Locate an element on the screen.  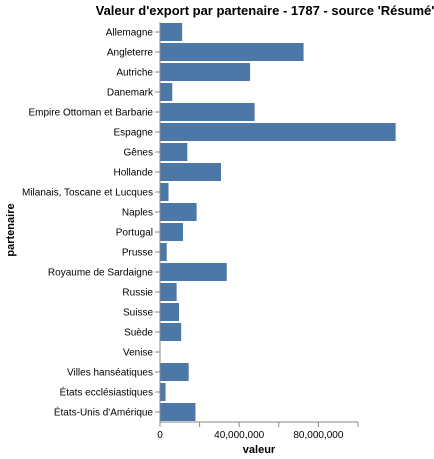
y-tick-label: Autriche is located at coordinates (134, 73).